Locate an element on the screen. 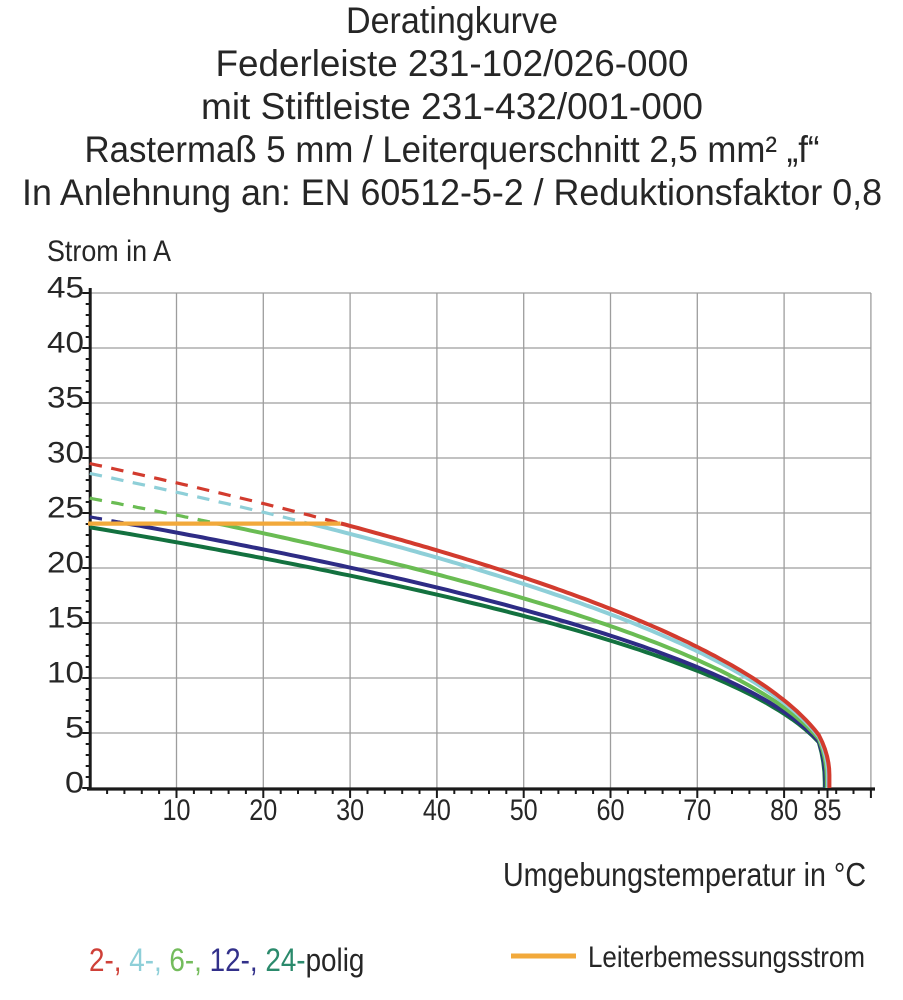 The height and width of the screenshot is (1000, 903). svg-text: 25 is located at coordinates (65, 508).